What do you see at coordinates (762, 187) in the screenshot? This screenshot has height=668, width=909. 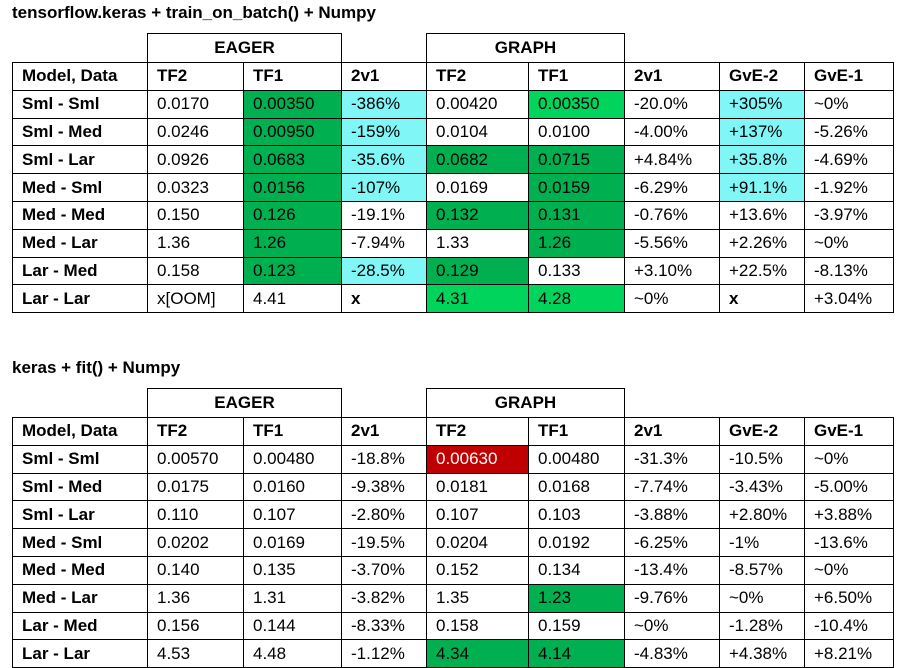 I see `cell: +91.1%` at bounding box center [762, 187].